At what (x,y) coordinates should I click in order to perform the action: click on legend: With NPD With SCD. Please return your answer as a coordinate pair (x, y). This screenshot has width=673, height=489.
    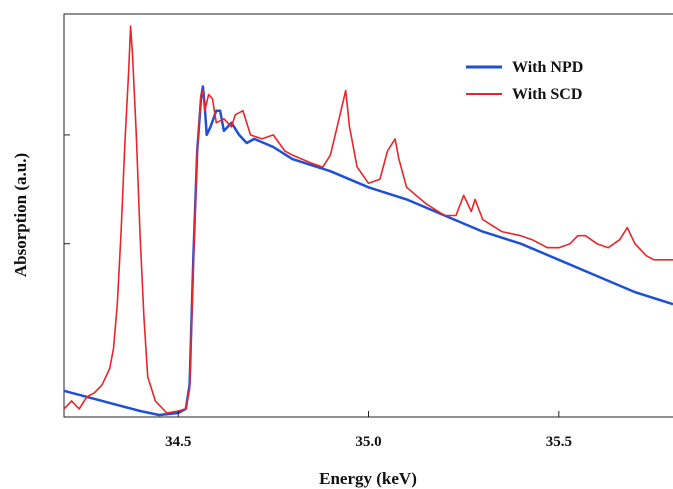
    Looking at the image, I should click on (524, 81).